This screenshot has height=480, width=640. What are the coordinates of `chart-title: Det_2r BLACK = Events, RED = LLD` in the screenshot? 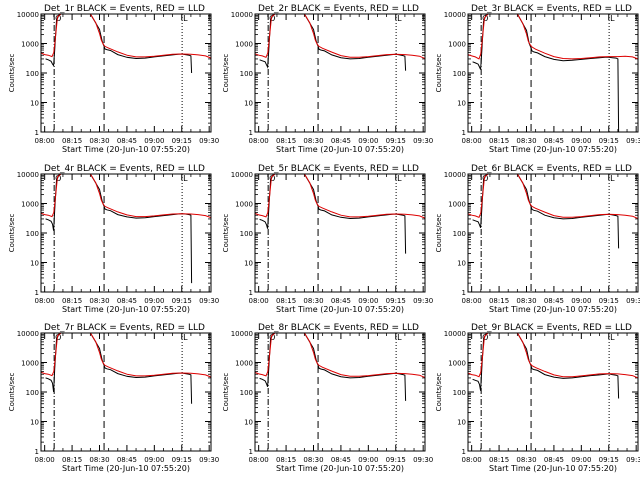 It's located at (338, 9).